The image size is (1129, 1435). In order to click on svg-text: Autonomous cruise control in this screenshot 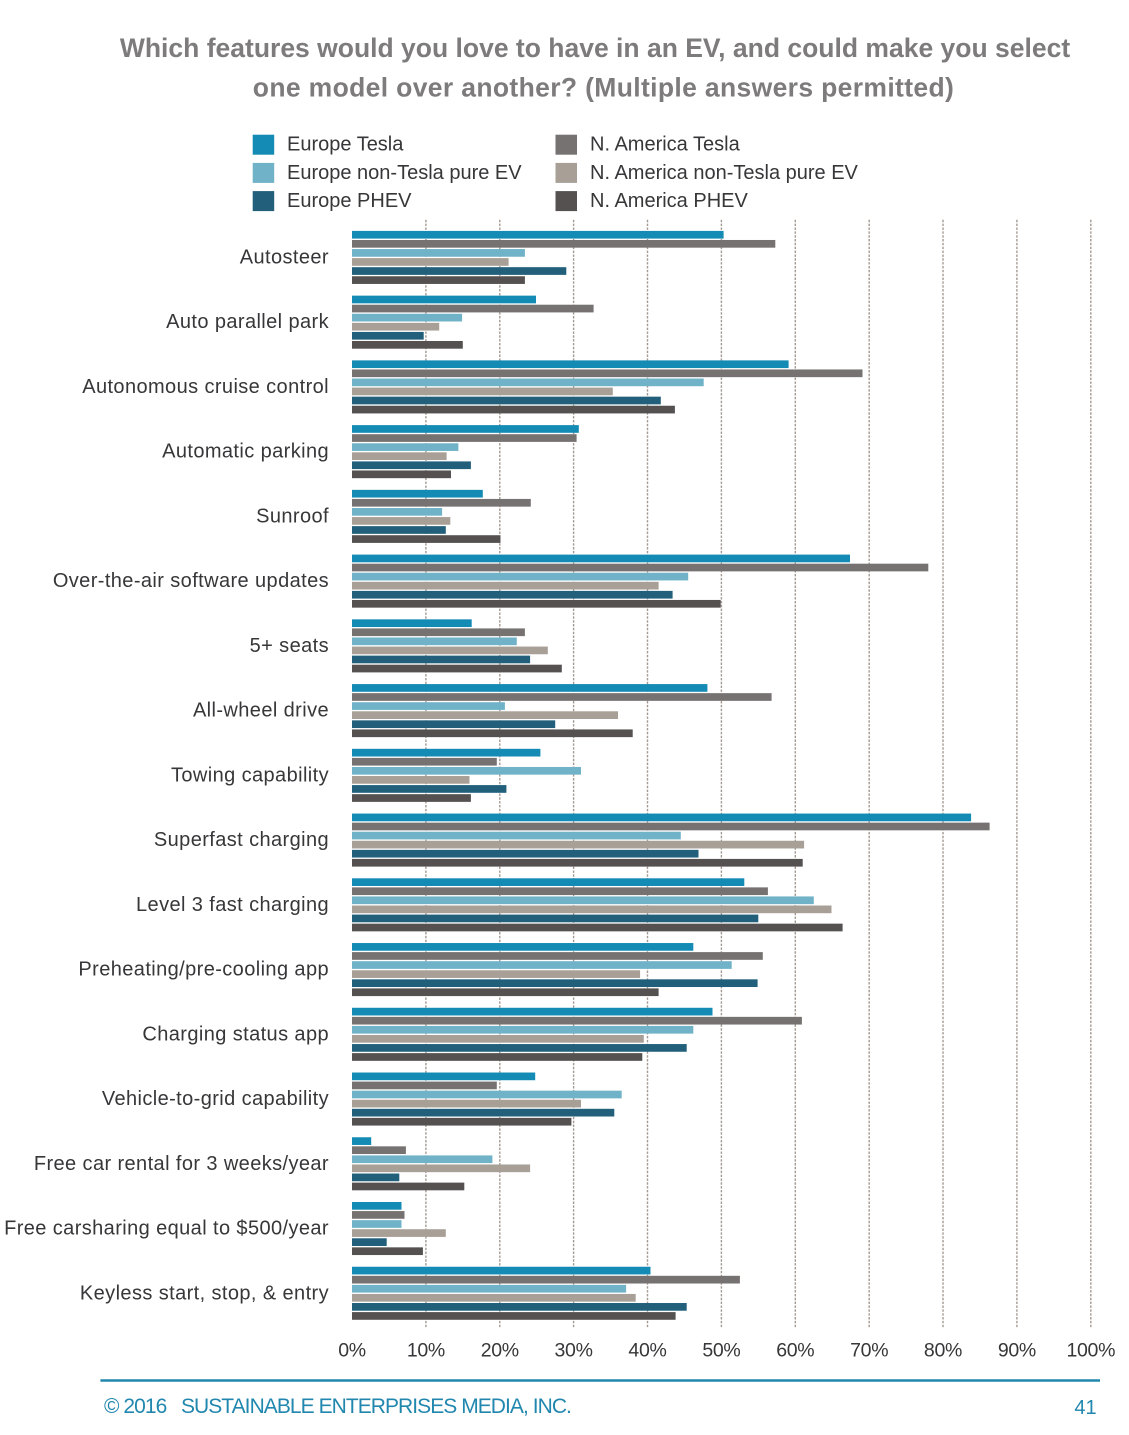, I will do `click(205, 387)`.